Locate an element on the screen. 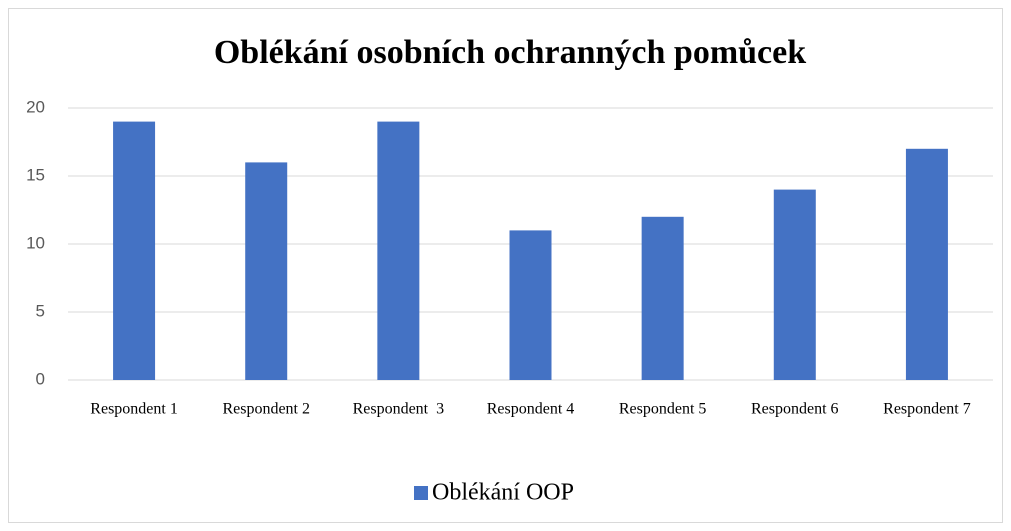  chart-title: Oblékání osobních ochranných pomůcek is located at coordinates (510, 52).